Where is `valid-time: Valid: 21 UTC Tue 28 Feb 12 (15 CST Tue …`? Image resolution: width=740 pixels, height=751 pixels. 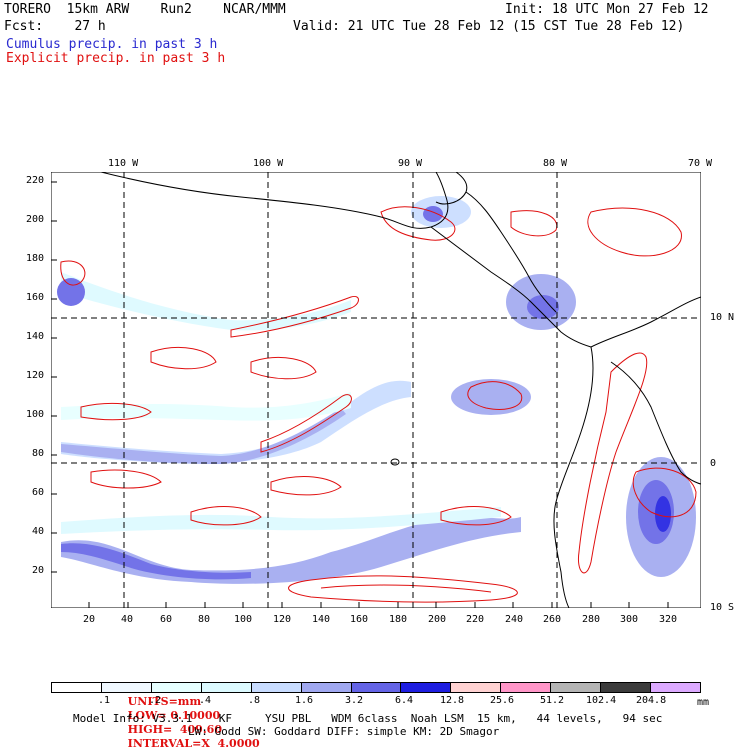 valid-time: Valid: 21 UTC Tue 28 Feb 12 (15 CST Tue … is located at coordinates (489, 26).